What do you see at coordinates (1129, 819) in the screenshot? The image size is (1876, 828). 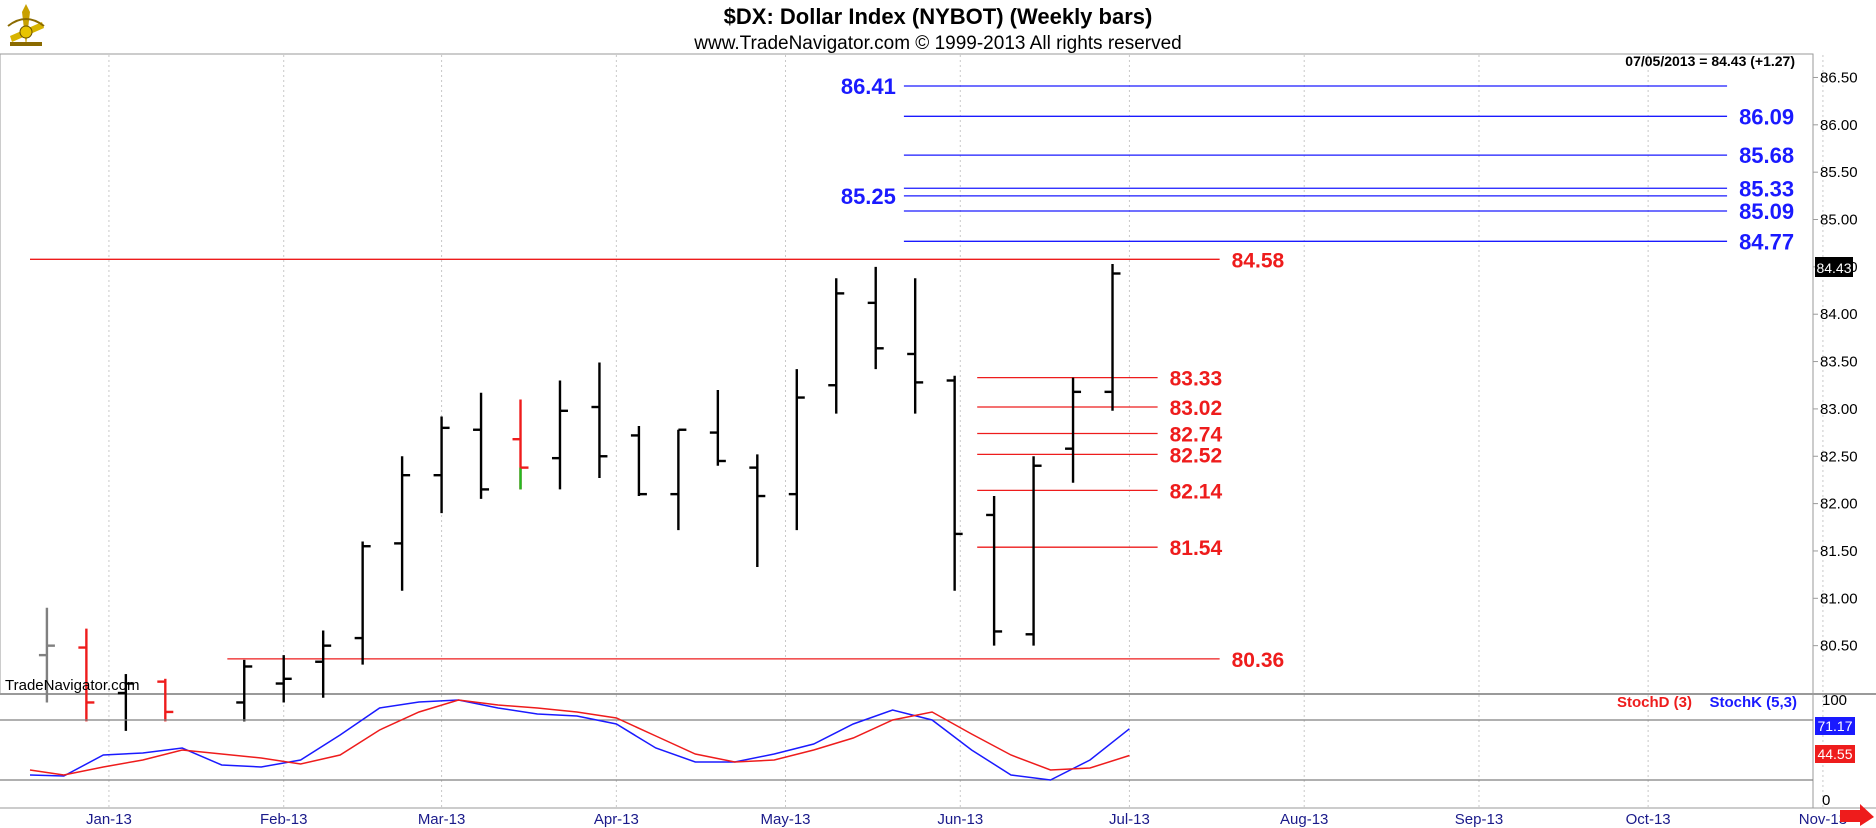 I see `x-tick-label: Jul-13` at bounding box center [1129, 819].